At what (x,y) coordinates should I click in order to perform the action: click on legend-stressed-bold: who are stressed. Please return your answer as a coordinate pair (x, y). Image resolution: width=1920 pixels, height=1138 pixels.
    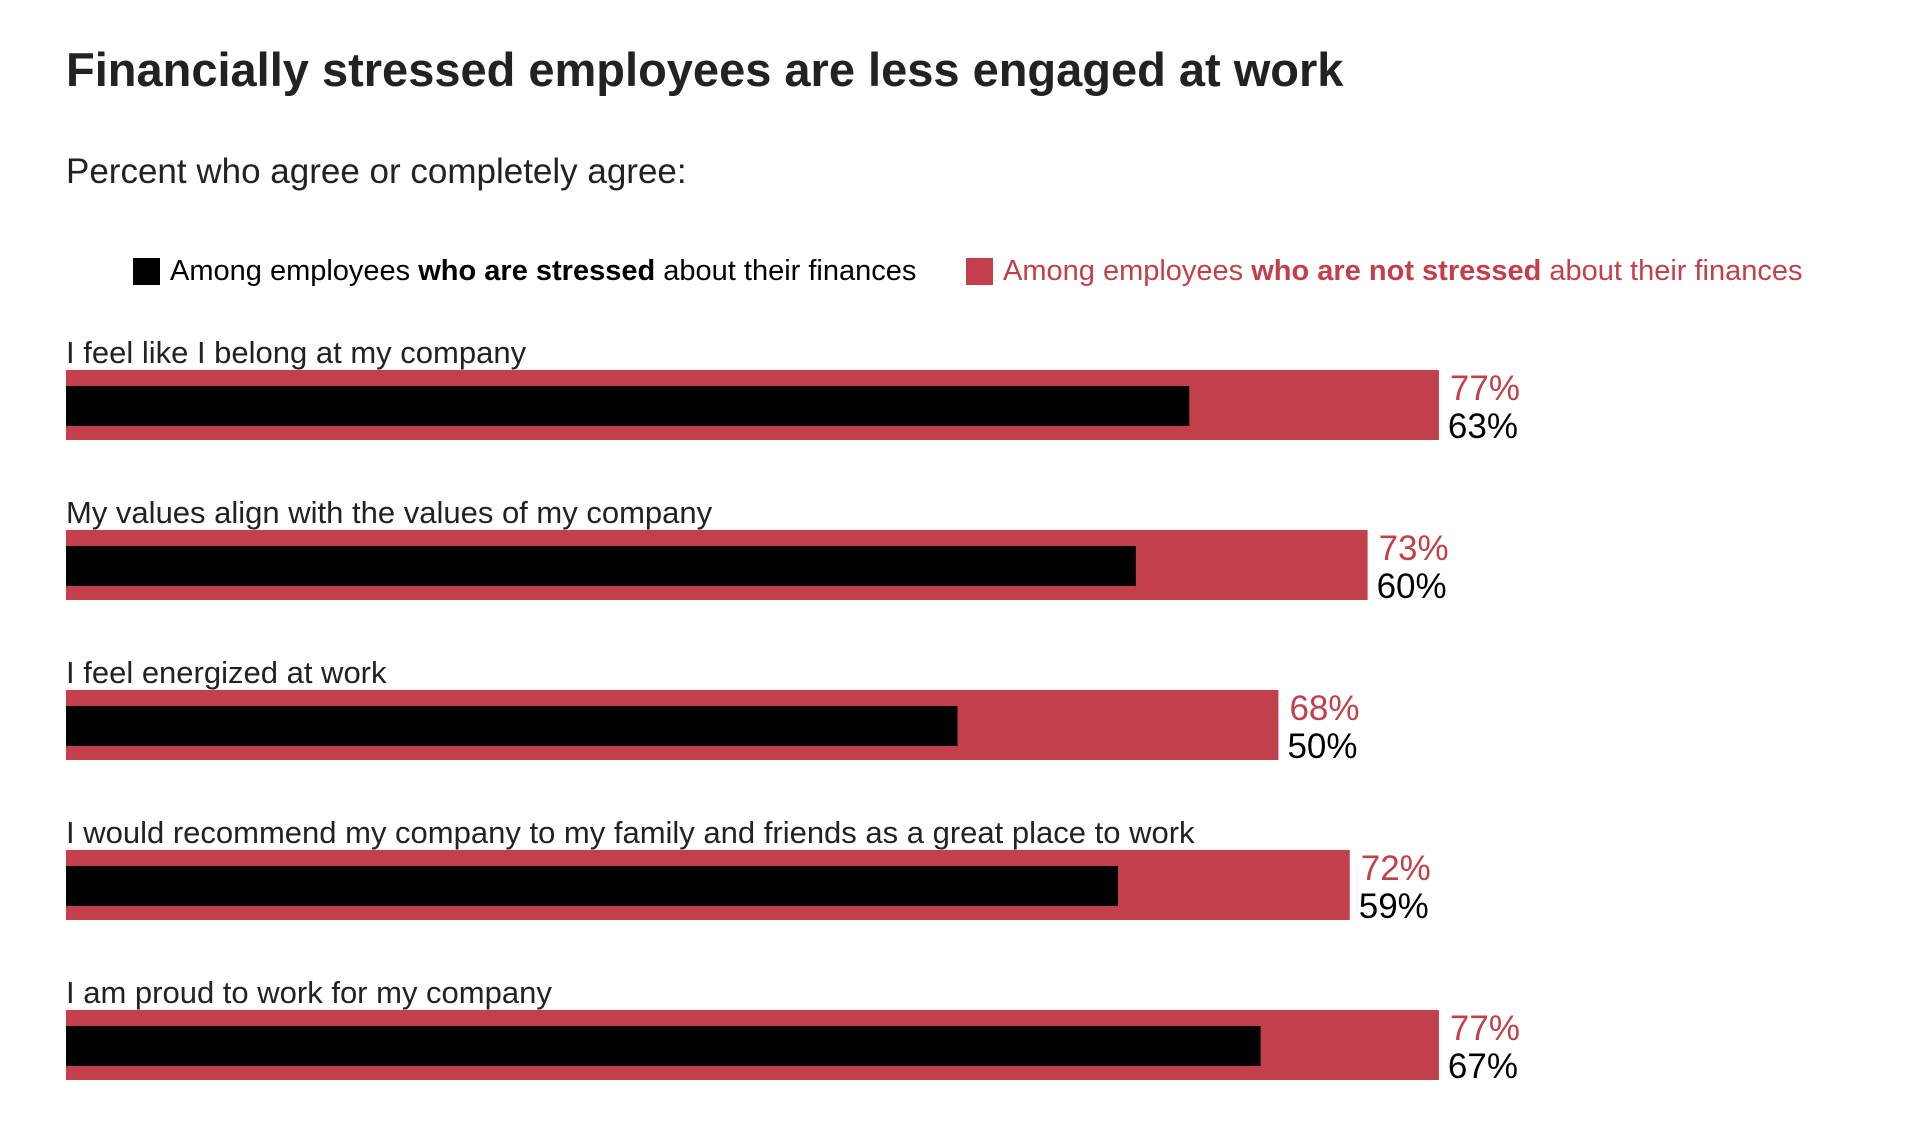
    Looking at the image, I should click on (537, 271).